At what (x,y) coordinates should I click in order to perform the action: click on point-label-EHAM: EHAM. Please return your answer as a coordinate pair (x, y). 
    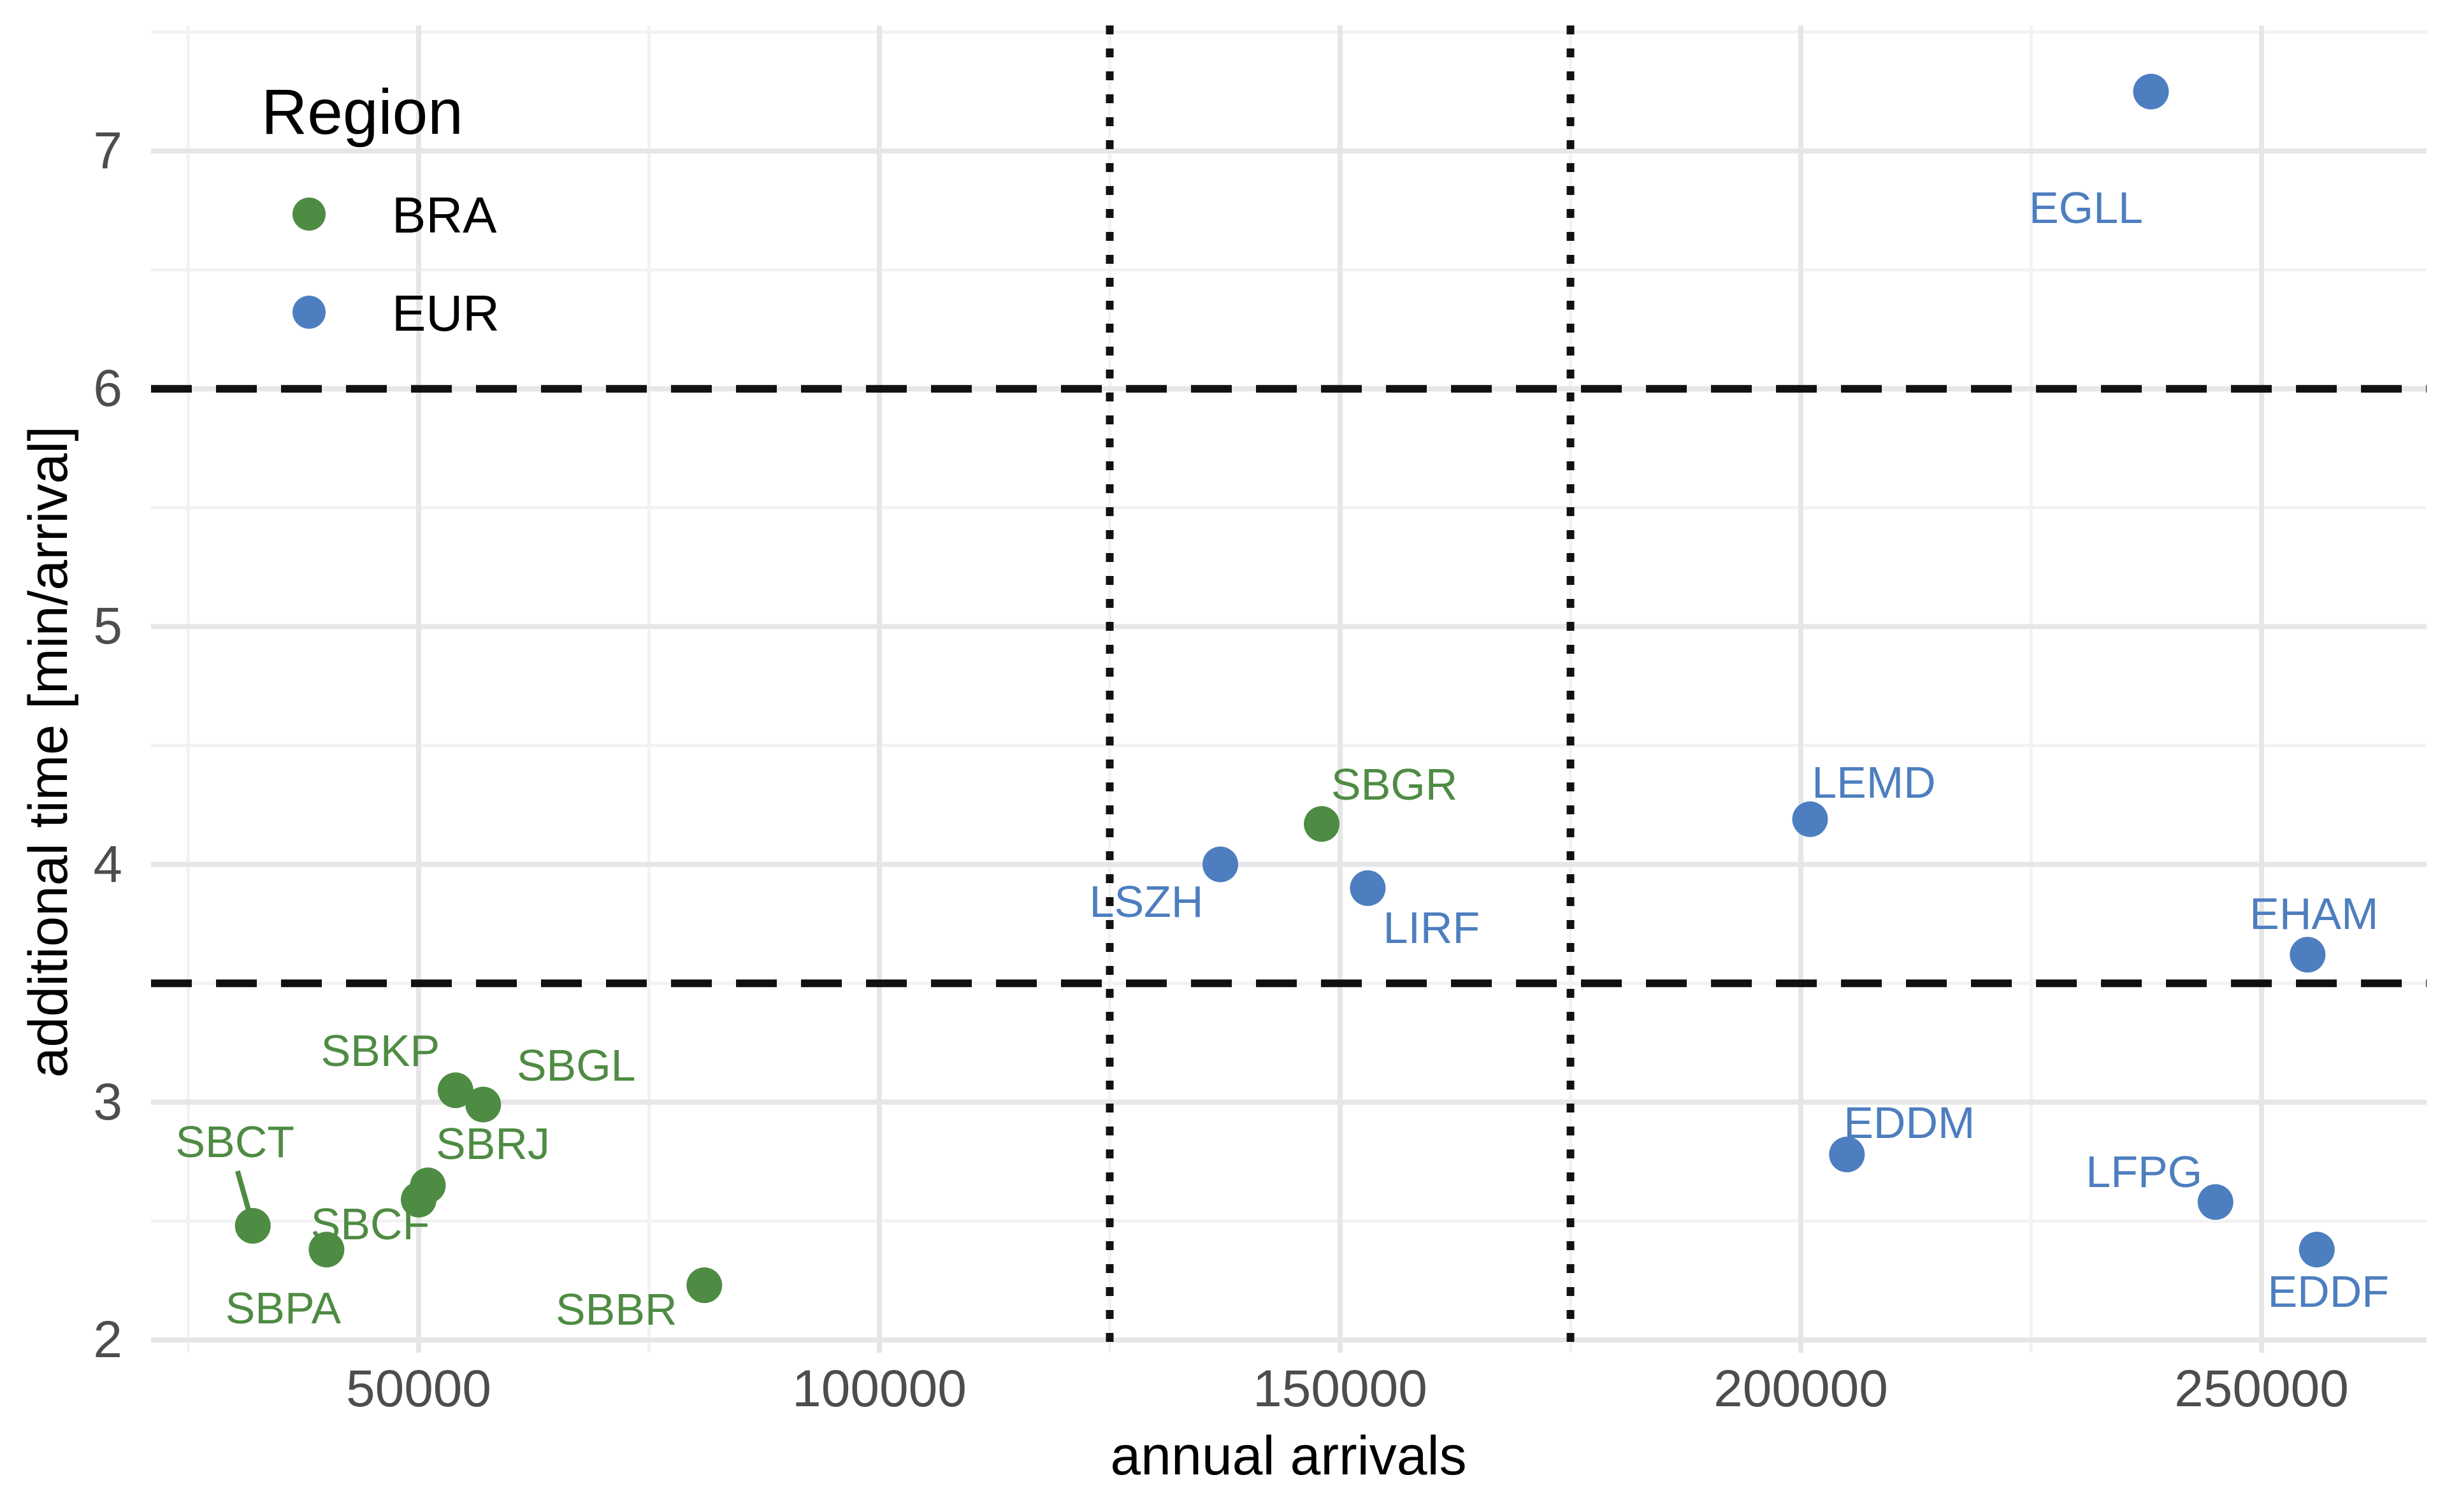
    Looking at the image, I should click on (2314, 914).